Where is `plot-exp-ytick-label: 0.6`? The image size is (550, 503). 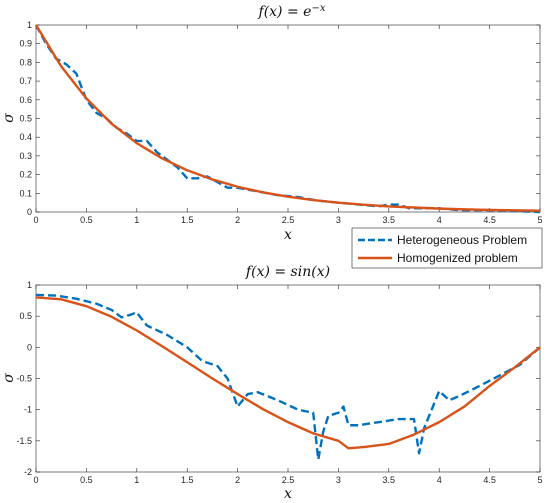 plot-exp-ytick-label: 0.6 is located at coordinates (25, 100).